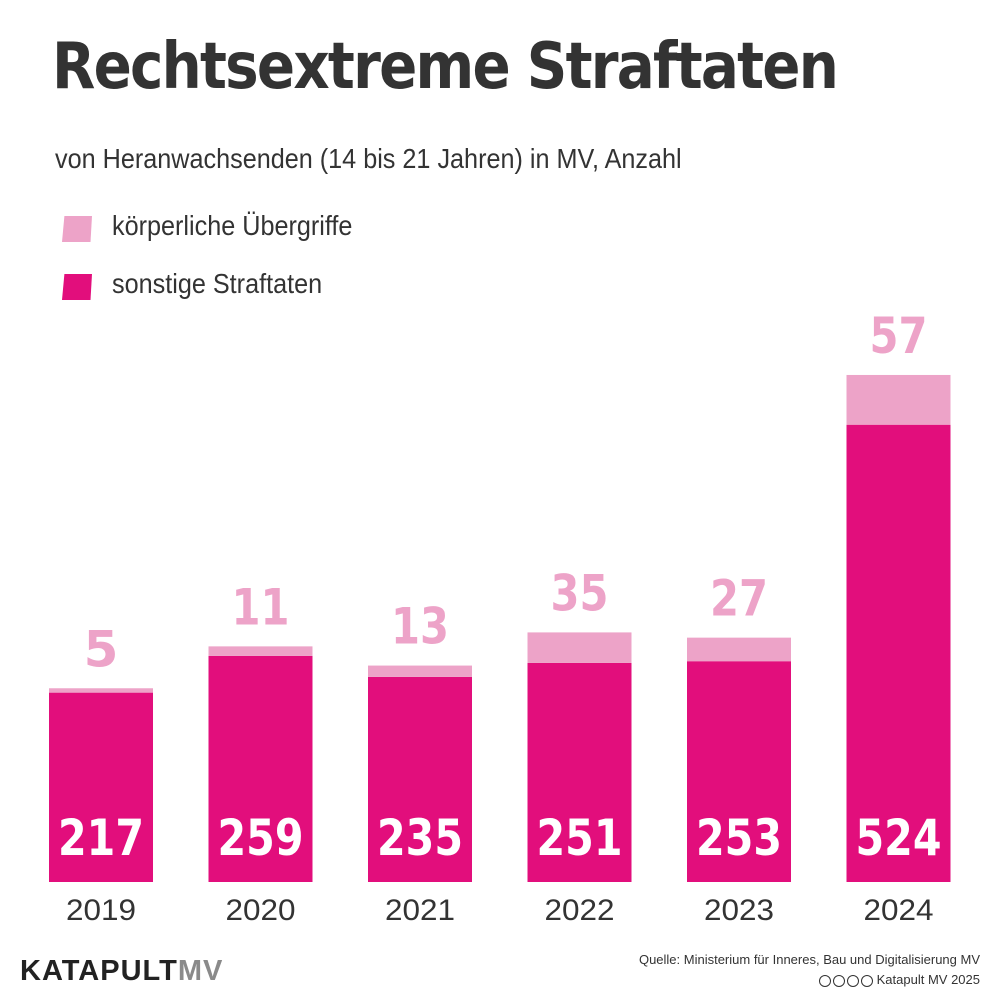  Describe the element at coordinates (200, 971) in the screenshot. I see `logo-suffix: MV` at that location.